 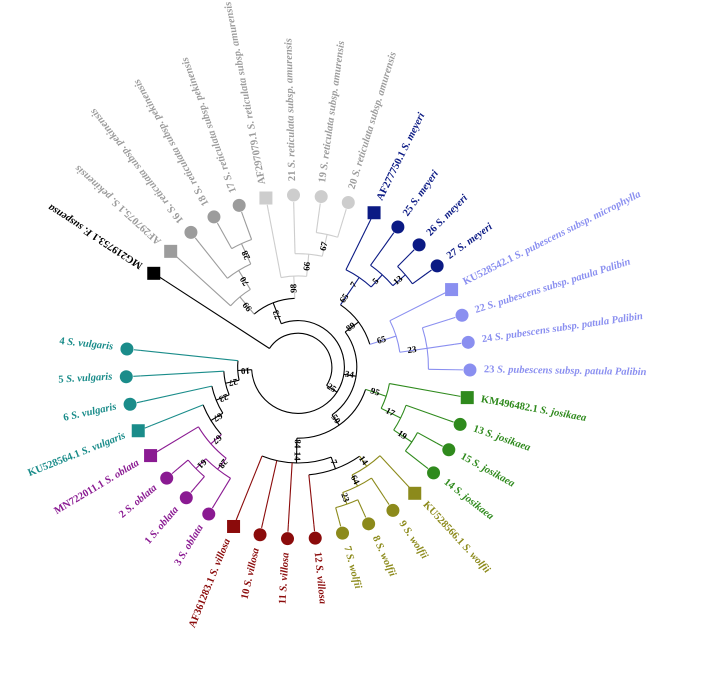 What do you see at coordinates (421, 194) in the screenshot?
I see `tip-label: 25 S. meyeri` at bounding box center [421, 194].